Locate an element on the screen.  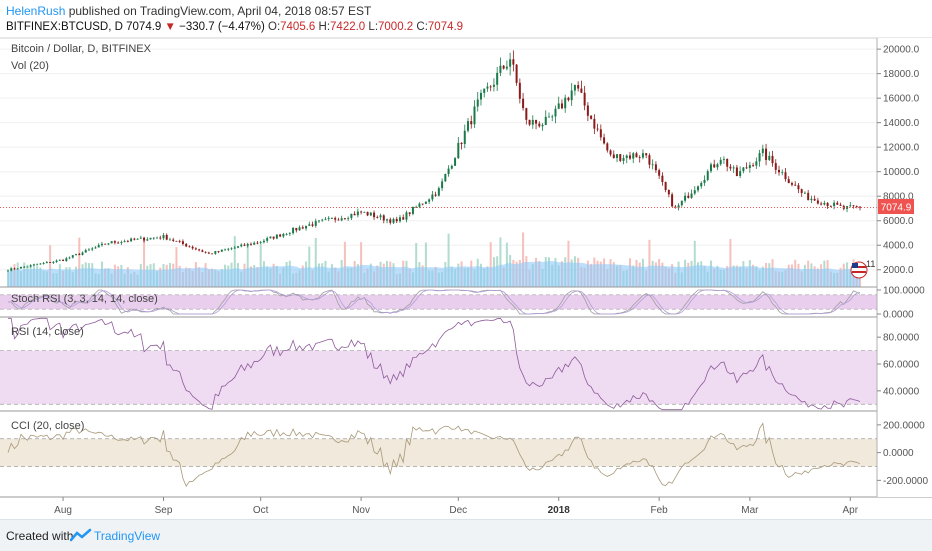
main-pane-title: Bitcoin / Dollar, D, BITFINEX is located at coordinates (81, 49).